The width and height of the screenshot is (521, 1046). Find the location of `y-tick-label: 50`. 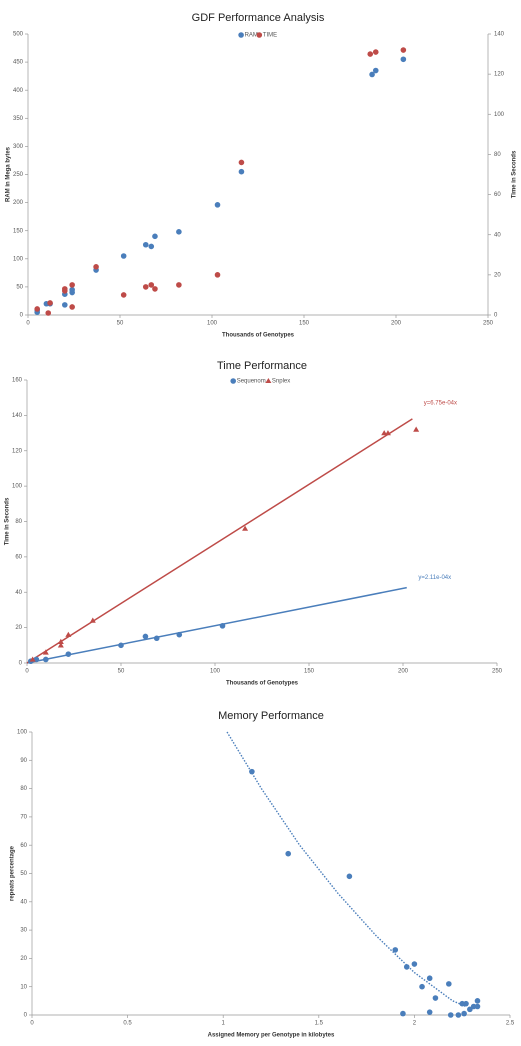

y-tick-label: 50 is located at coordinates (19, 287).